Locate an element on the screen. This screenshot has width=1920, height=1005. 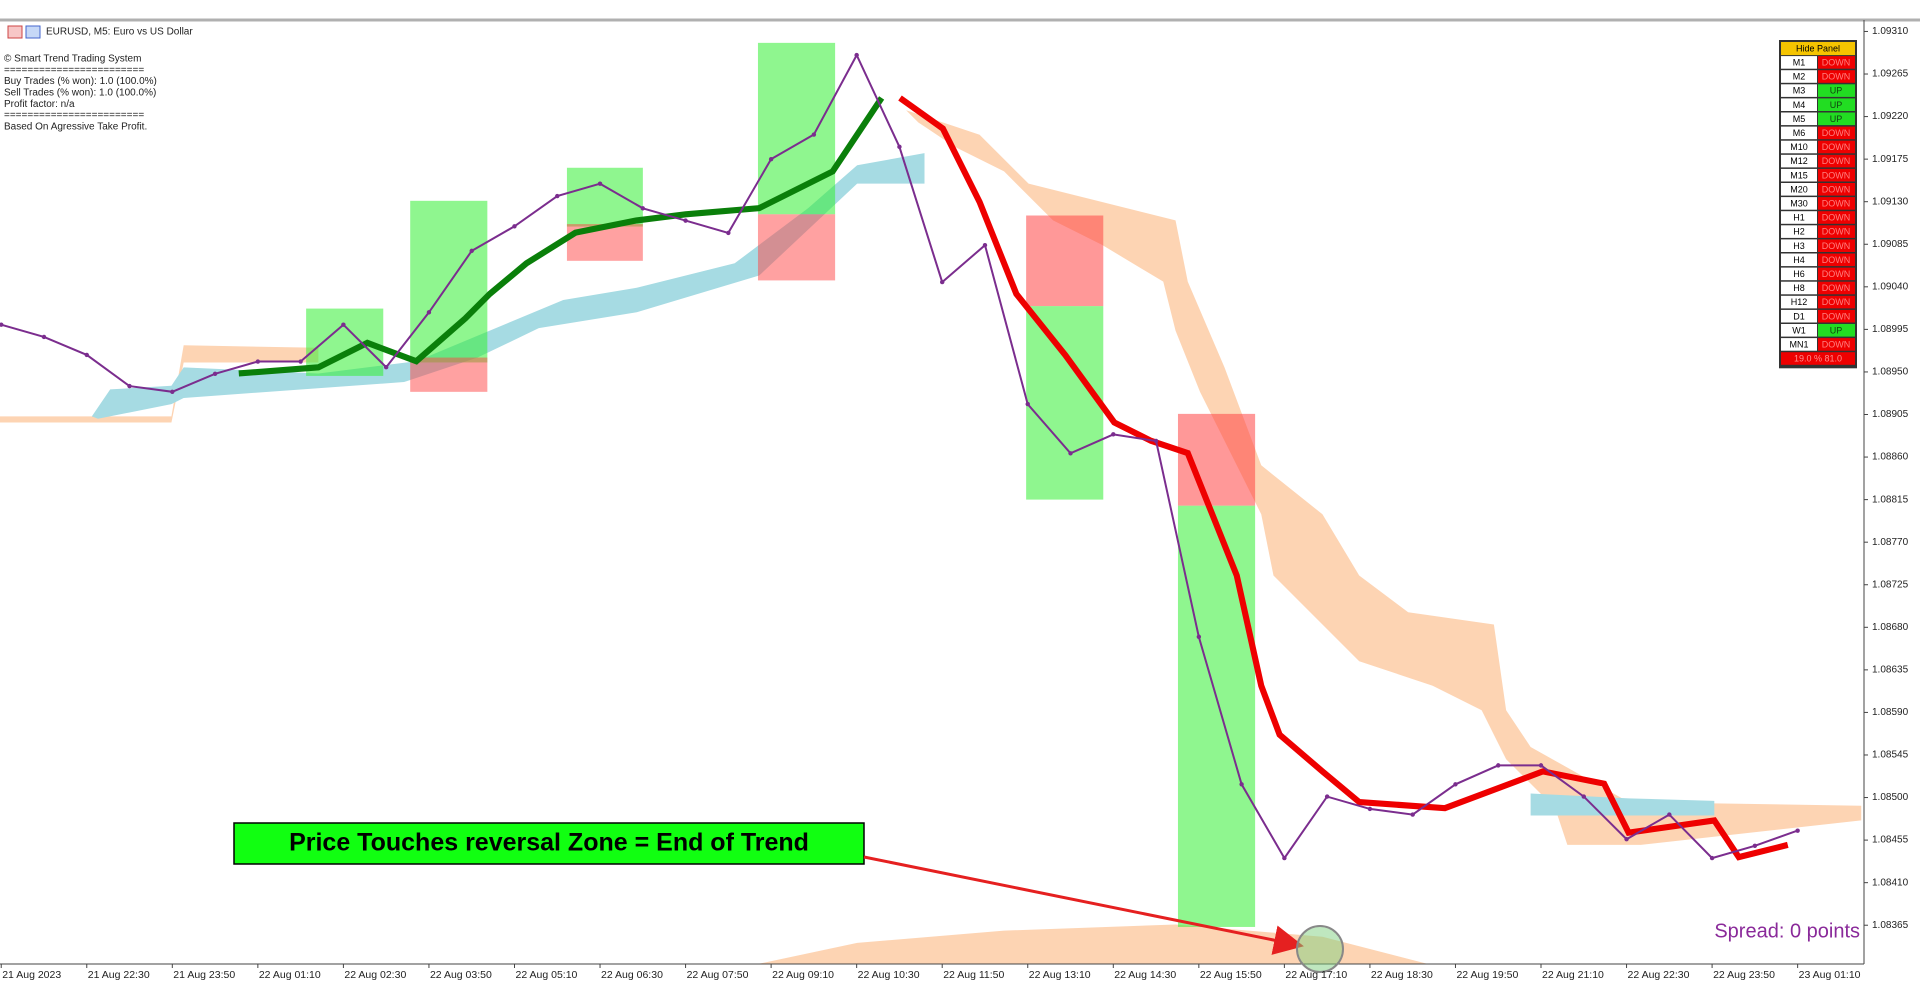
x-tick-label: 22 Aug 23:50 is located at coordinates (1744, 975).